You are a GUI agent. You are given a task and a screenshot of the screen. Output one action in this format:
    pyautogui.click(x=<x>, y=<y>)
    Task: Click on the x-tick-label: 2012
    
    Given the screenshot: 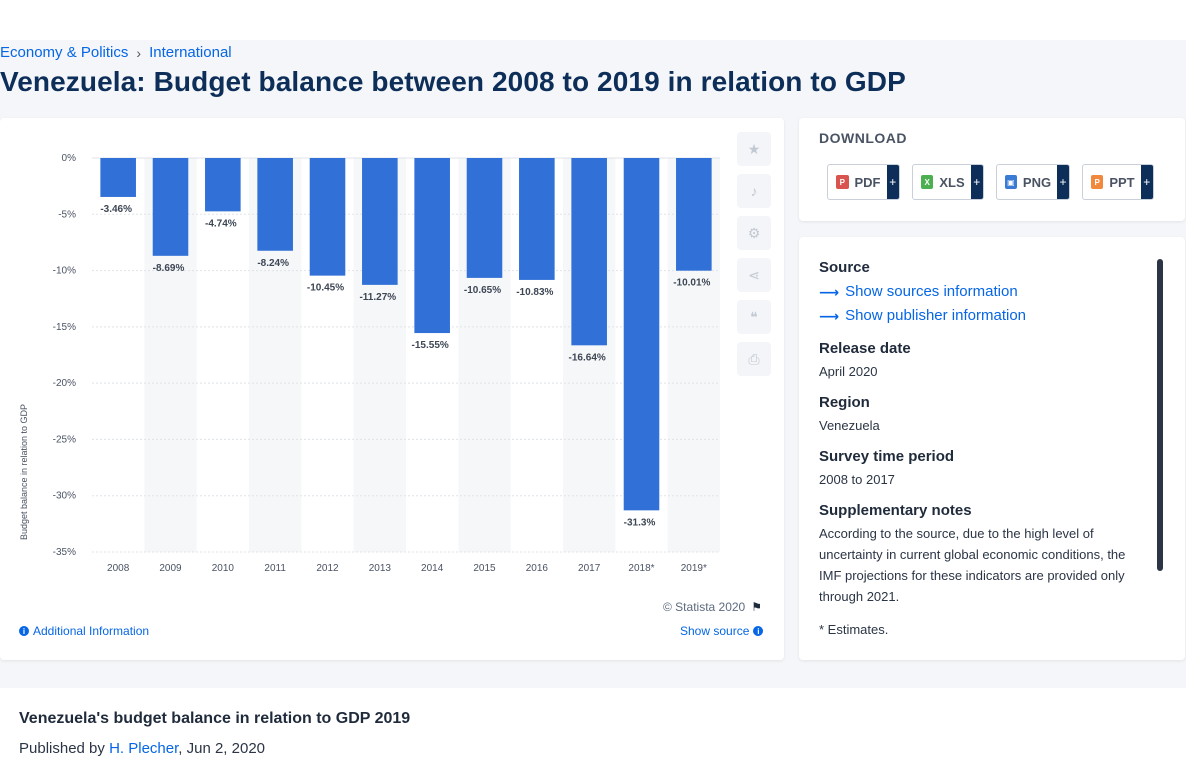 What is the action you would take?
    pyautogui.click(x=327, y=568)
    